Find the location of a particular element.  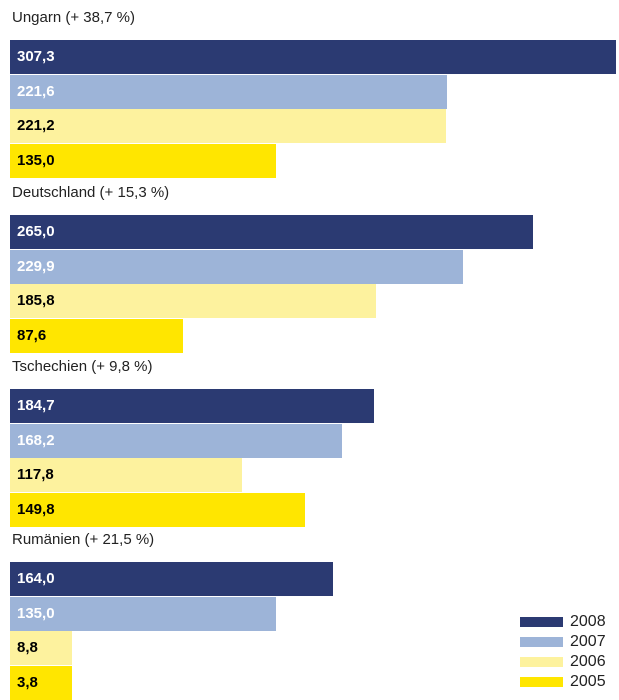

chart-legend: 2008 2007 2006 2005 is located at coordinates (569, 654).